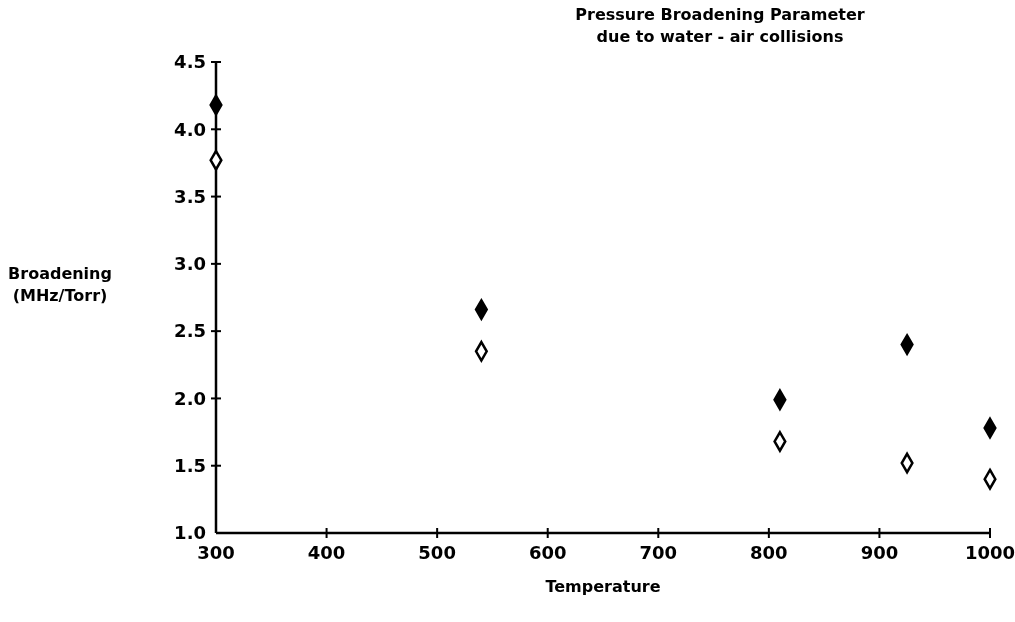 The image size is (1015, 622). I want to click on y-tick-label: 2.0, so click(190, 398).